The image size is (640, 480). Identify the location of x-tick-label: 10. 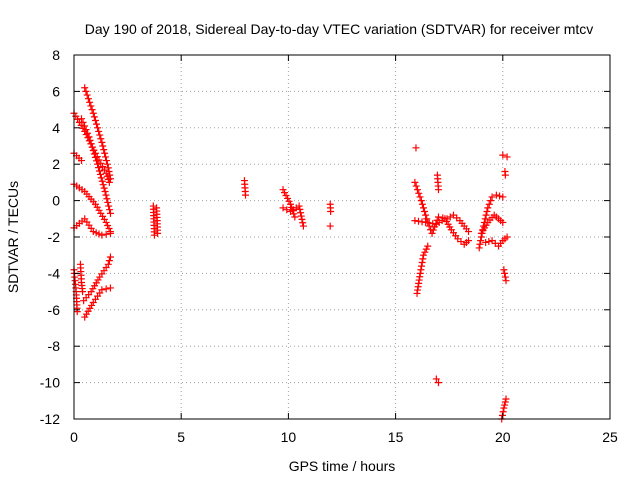
(289, 437).